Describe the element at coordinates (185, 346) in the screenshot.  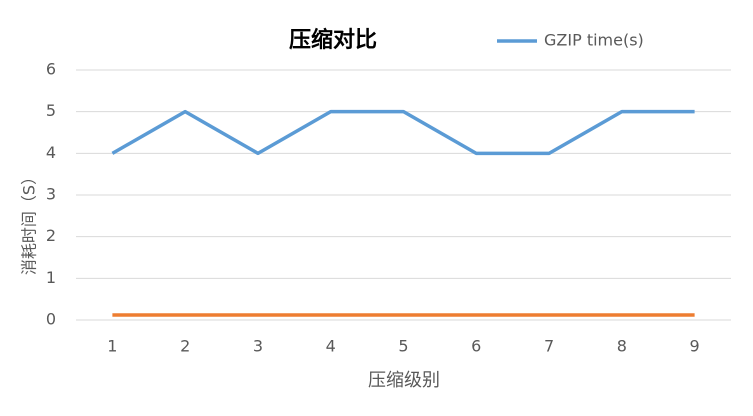
I see `x-tick-label: 2` at that location.